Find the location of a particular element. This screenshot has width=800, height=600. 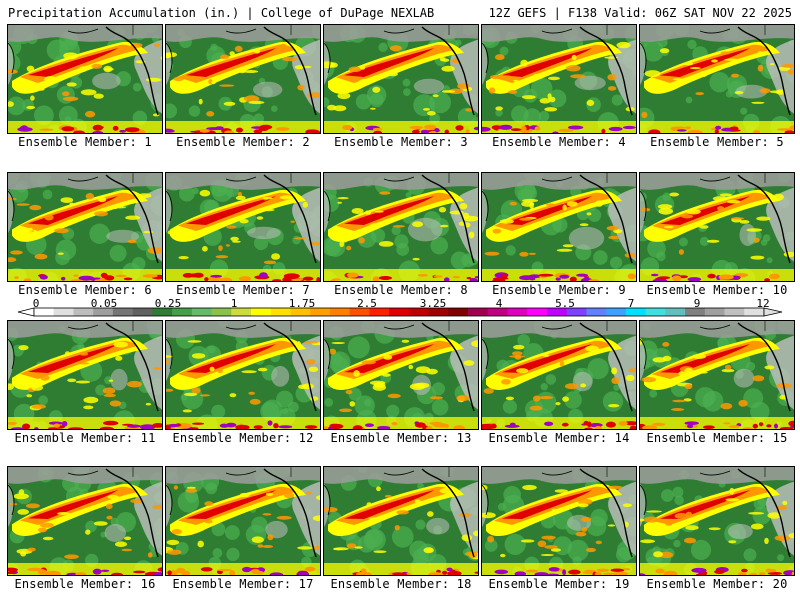

ensemble-member-label: Ensemble Member: 9 is located at coordinates (559, 290).